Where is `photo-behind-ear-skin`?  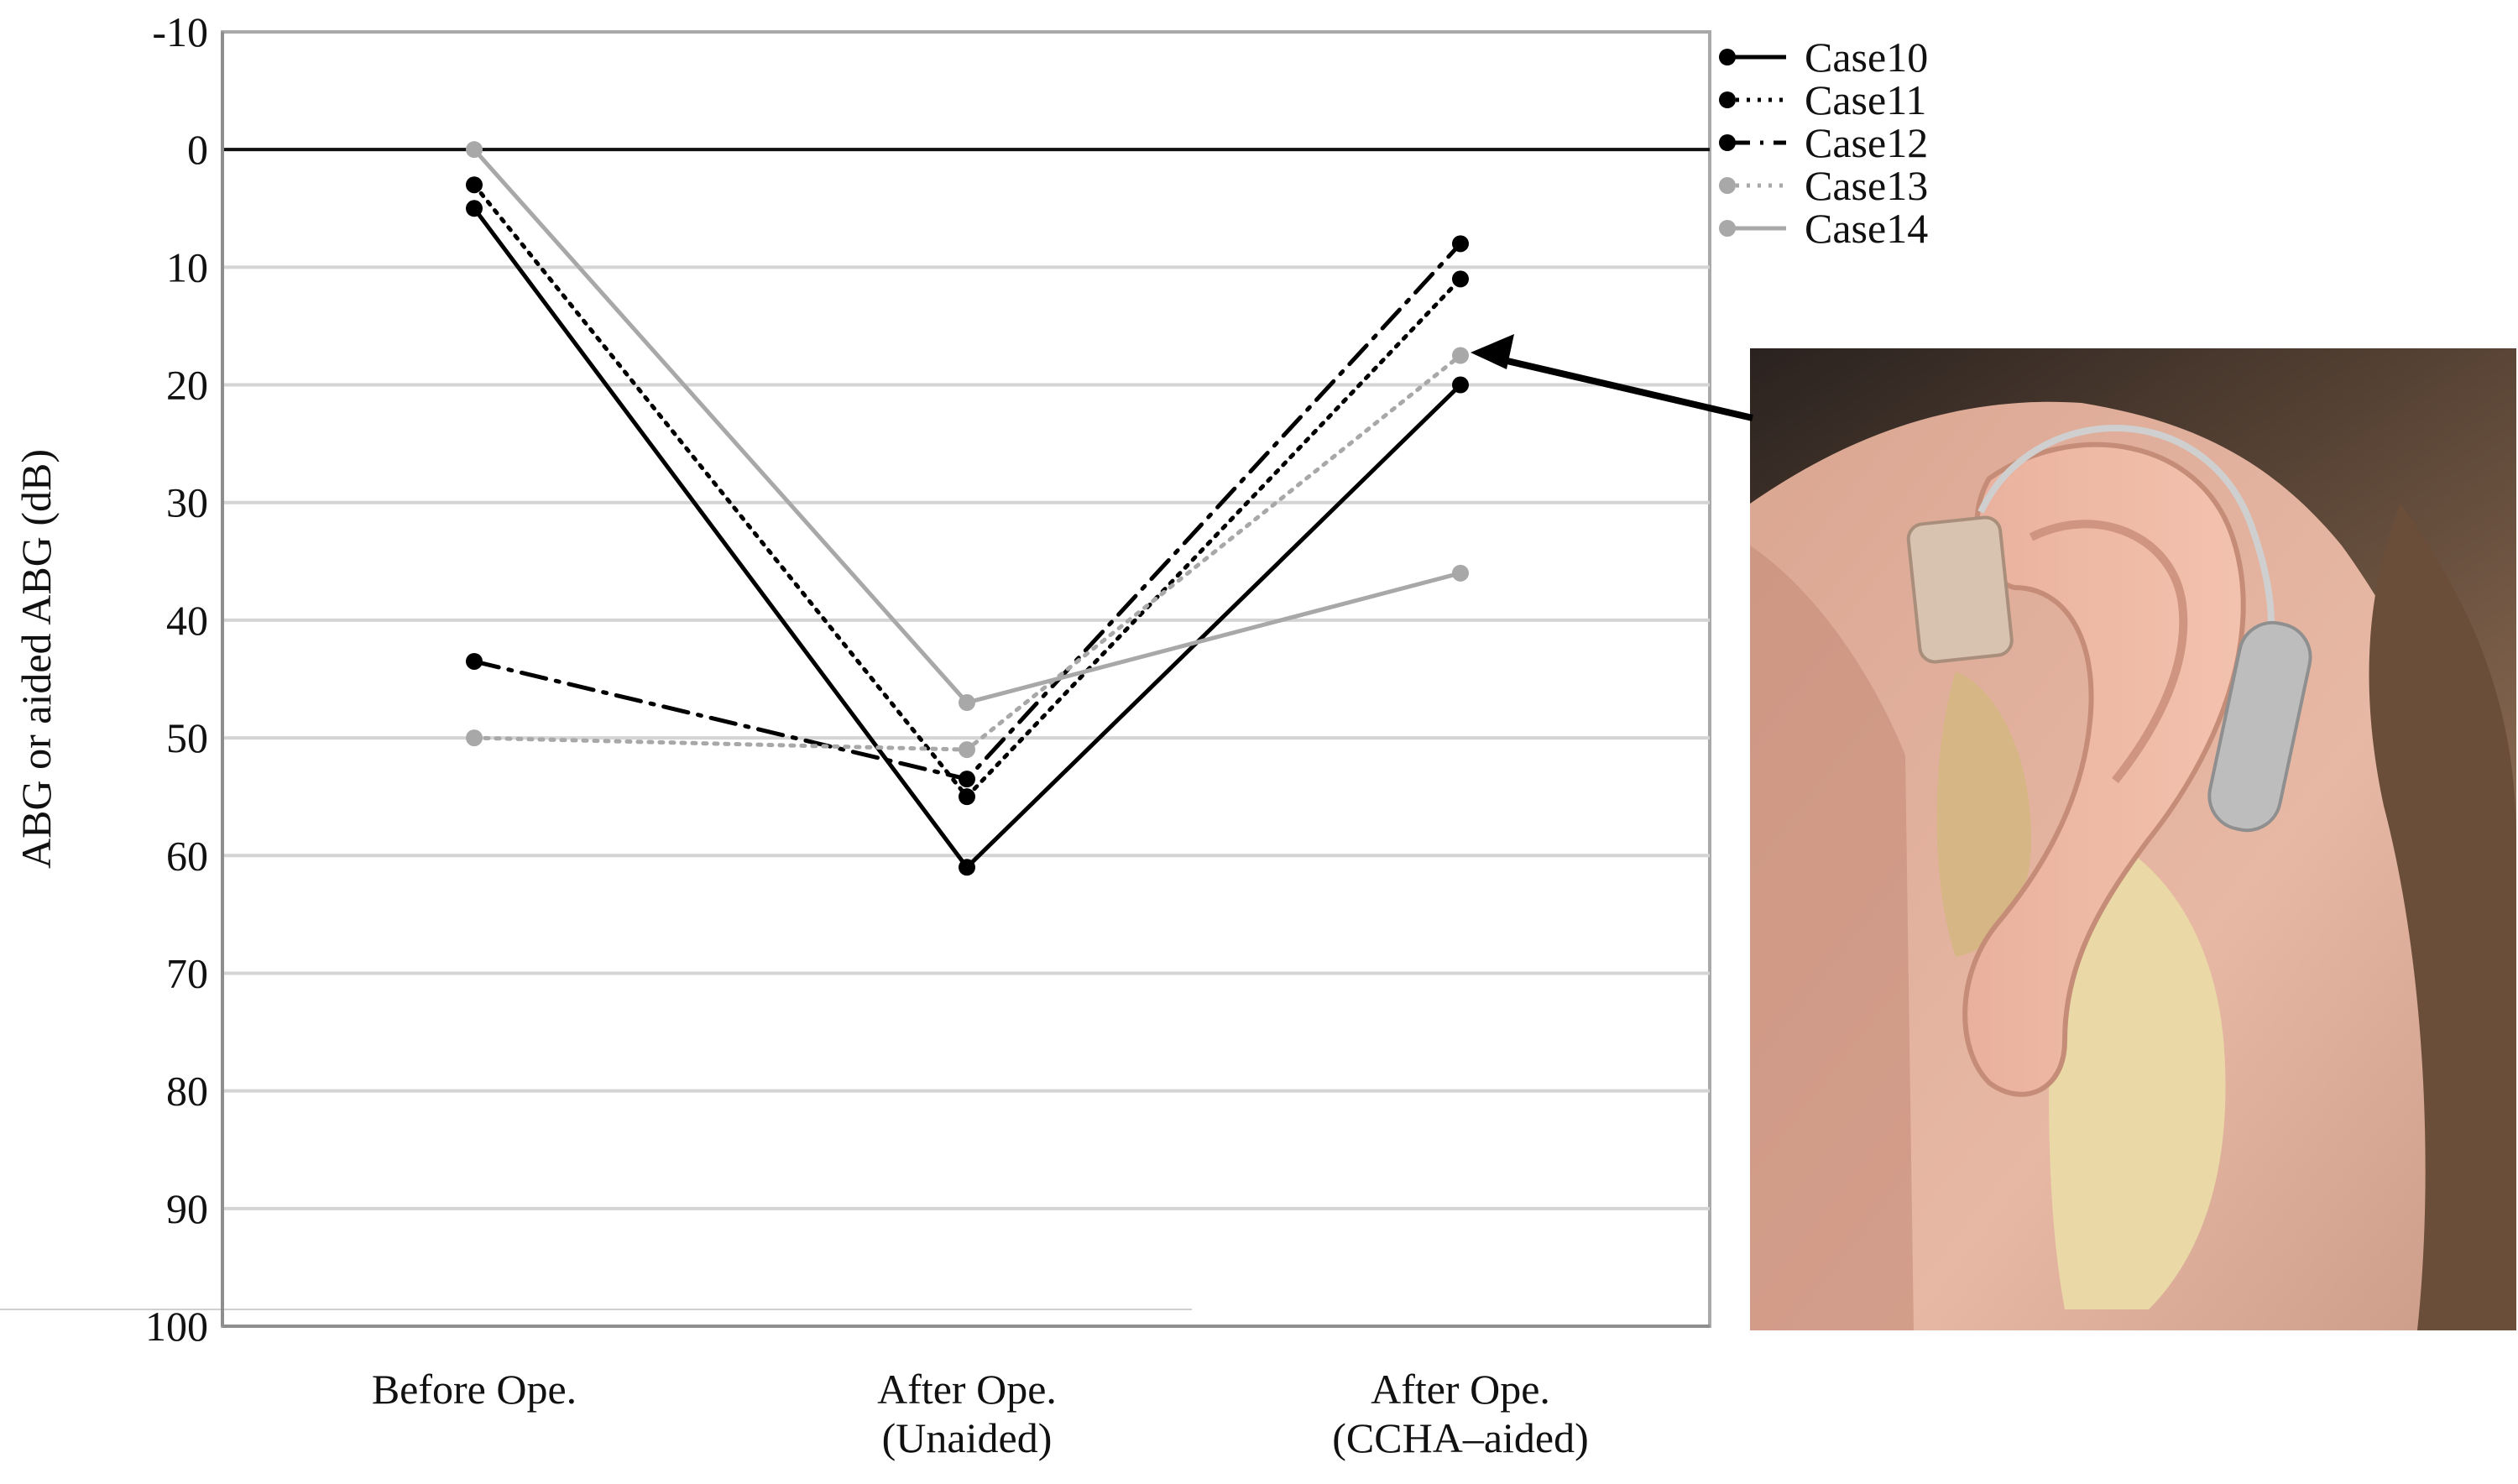
photo-behind-ear-skin is located at coordinates (1983, 814).